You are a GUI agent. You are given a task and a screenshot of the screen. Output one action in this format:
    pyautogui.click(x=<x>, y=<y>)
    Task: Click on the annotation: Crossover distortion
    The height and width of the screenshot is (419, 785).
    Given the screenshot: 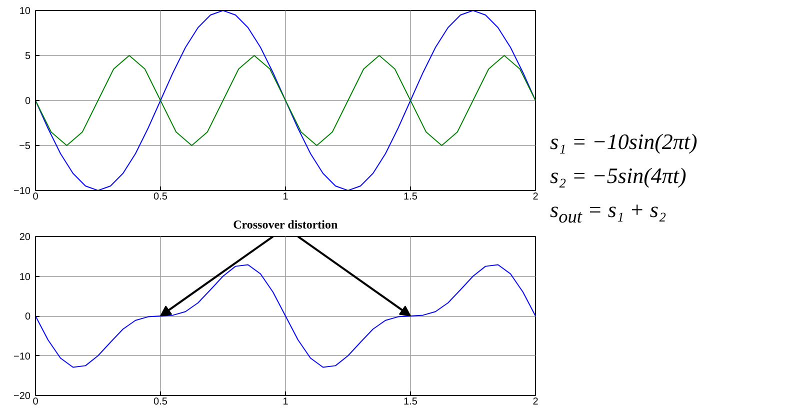 What is the action you would take?
    pyautogui.click(x=285, y=225)
    